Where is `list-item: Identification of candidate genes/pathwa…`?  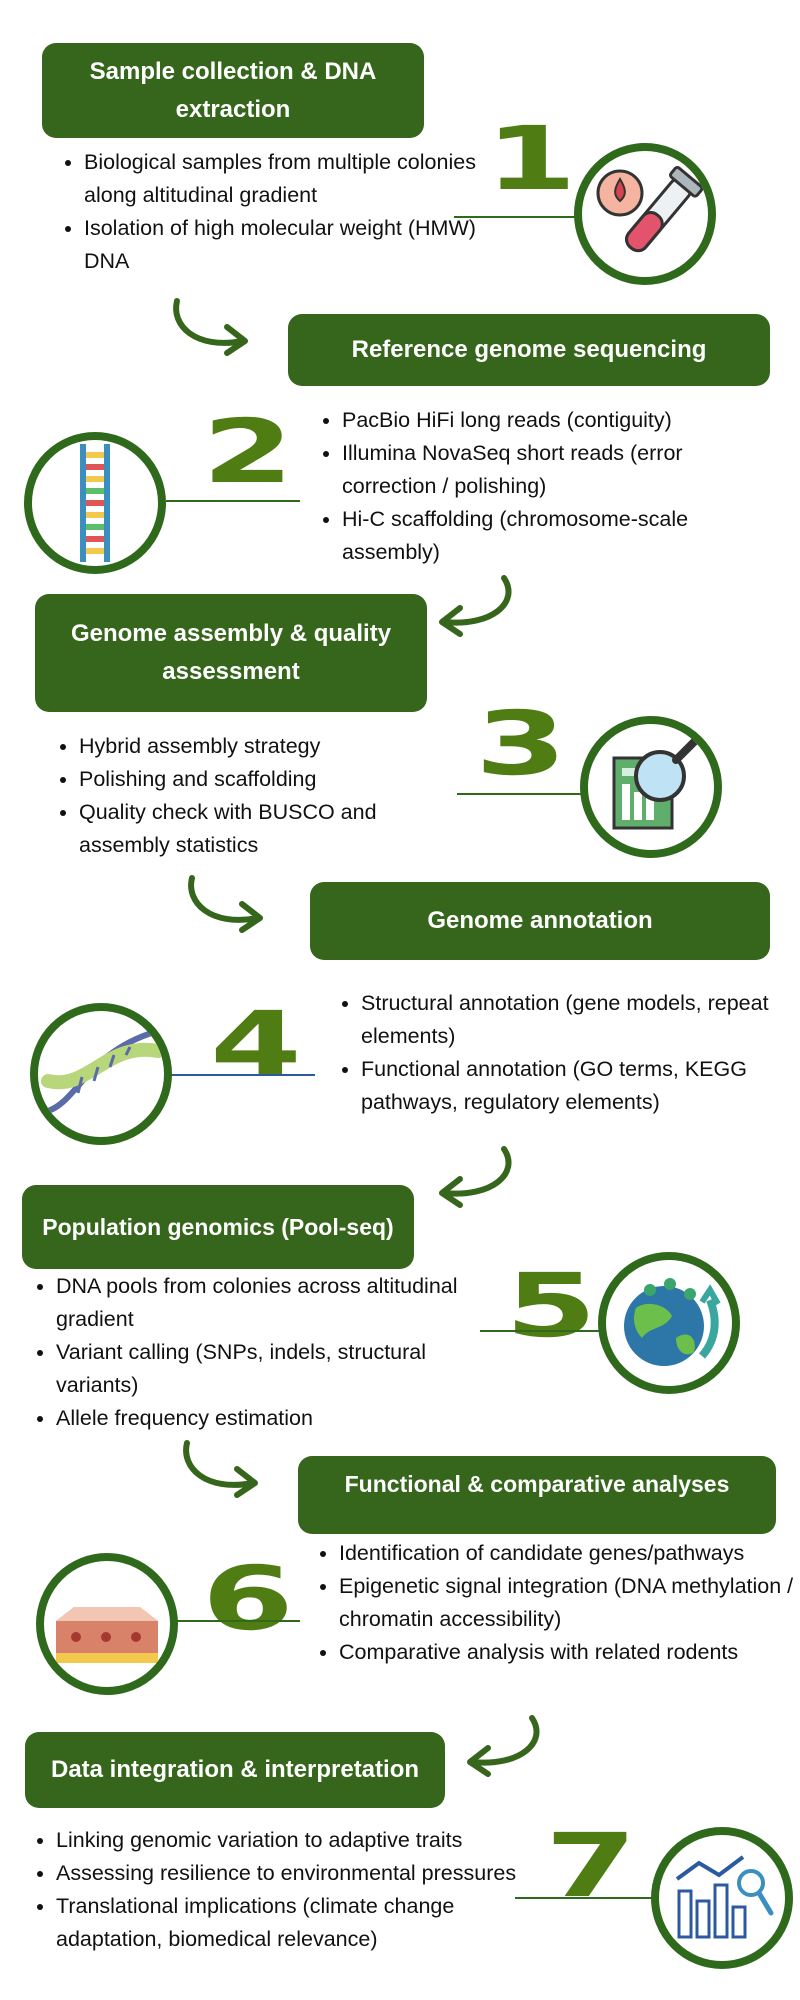 list-item: Identification of candidate genes/pathwa… is located at coordinates (569, 1553).